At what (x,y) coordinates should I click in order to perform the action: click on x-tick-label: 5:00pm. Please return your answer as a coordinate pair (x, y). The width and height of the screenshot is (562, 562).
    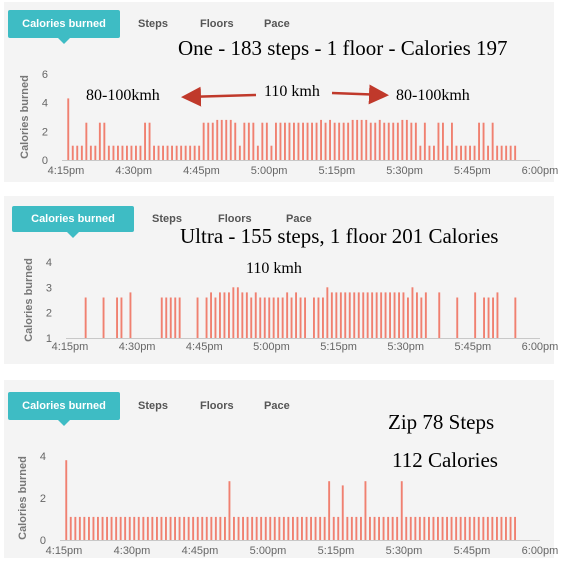
    Looking at the image, I should click on (269, 171).